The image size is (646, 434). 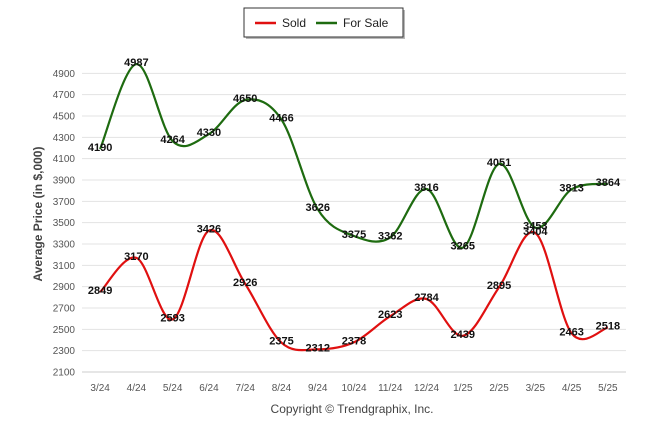 I want to click on y-tick-label: 3300, so click(x=64, y=245).